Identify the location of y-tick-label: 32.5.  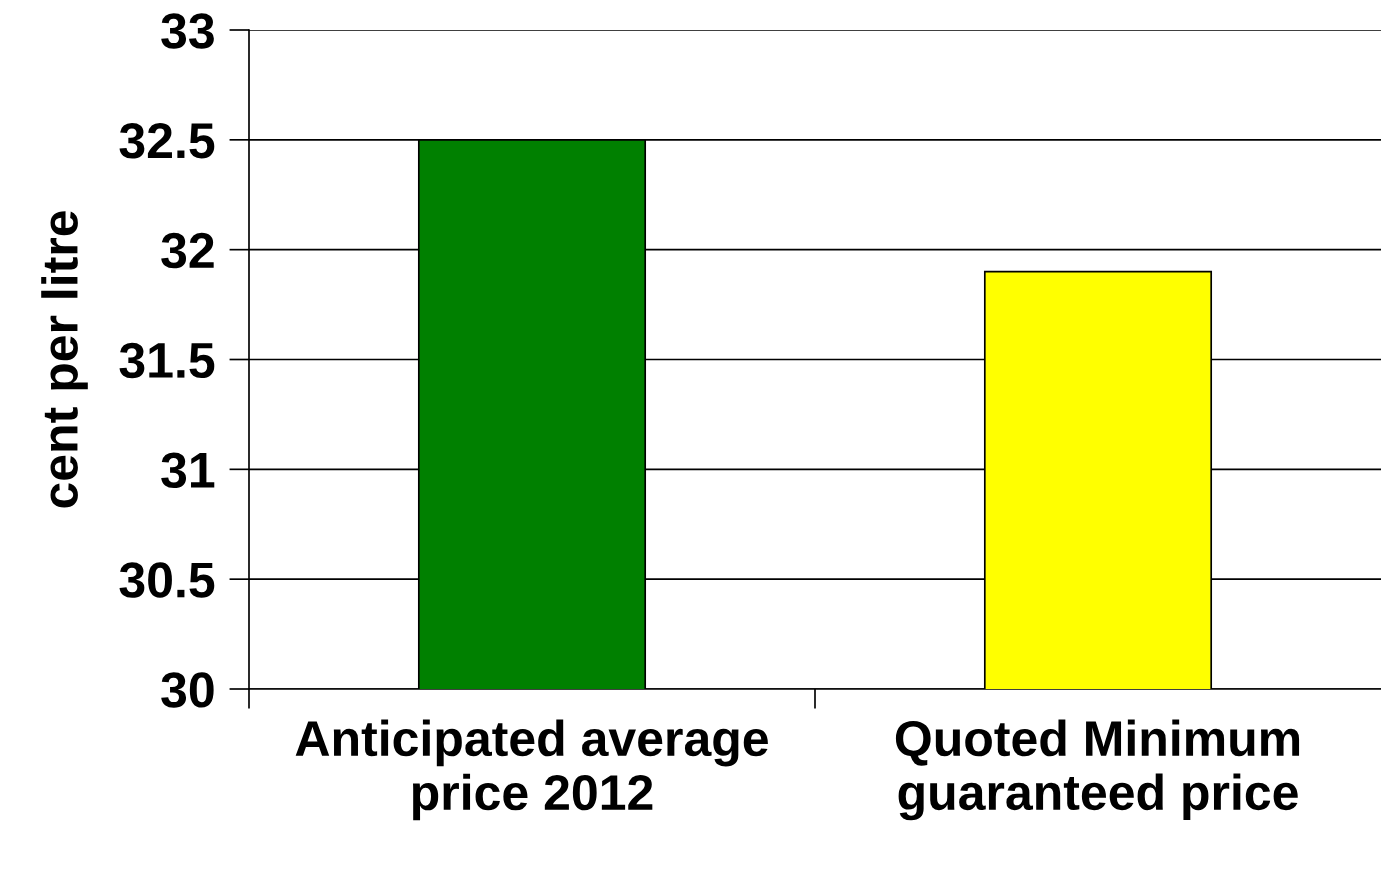
(167, 141).